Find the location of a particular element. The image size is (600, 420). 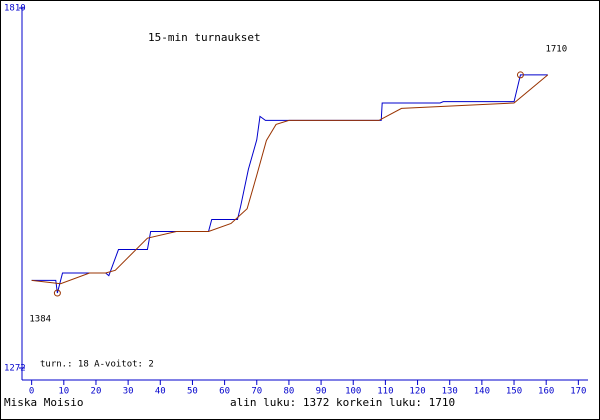

x-tick-label: 130 is located at coordinates (450, 392).